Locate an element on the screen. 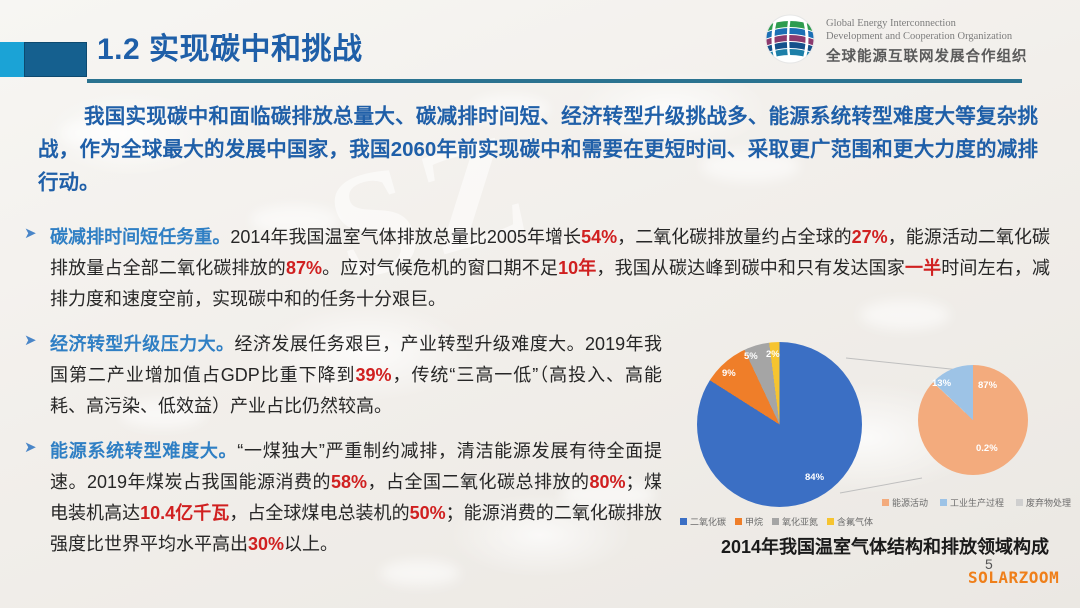 The height and width of the screenshot is (608, 1080). bullet-segment: 时间左右，减排力度和速度空前，实现碳中和的任务十分艰巨。 is located at coordinates (550, 283).